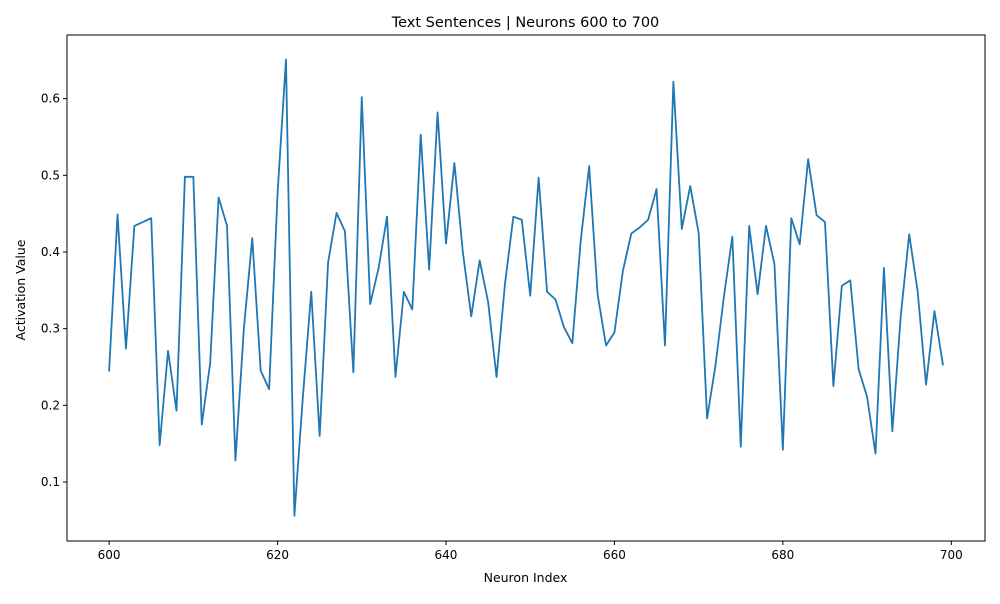 The width and height of the screenshot is (1000, 604). Describe the element at coordinates (525, 23) in the screenshot. I see `chart-title: Text Sentences | Neurons 600 to 700` at that location.